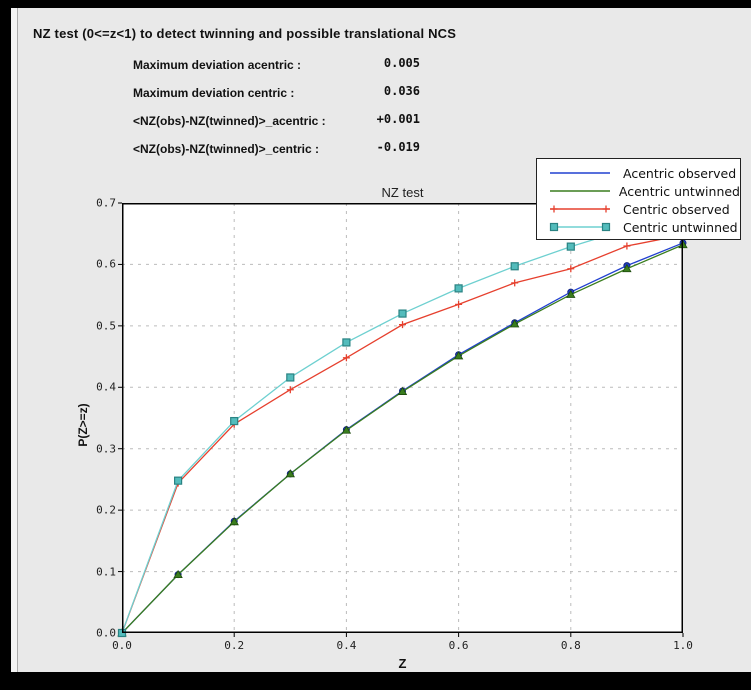  I want to click on stat-value: 0.005, so click(401, 63).